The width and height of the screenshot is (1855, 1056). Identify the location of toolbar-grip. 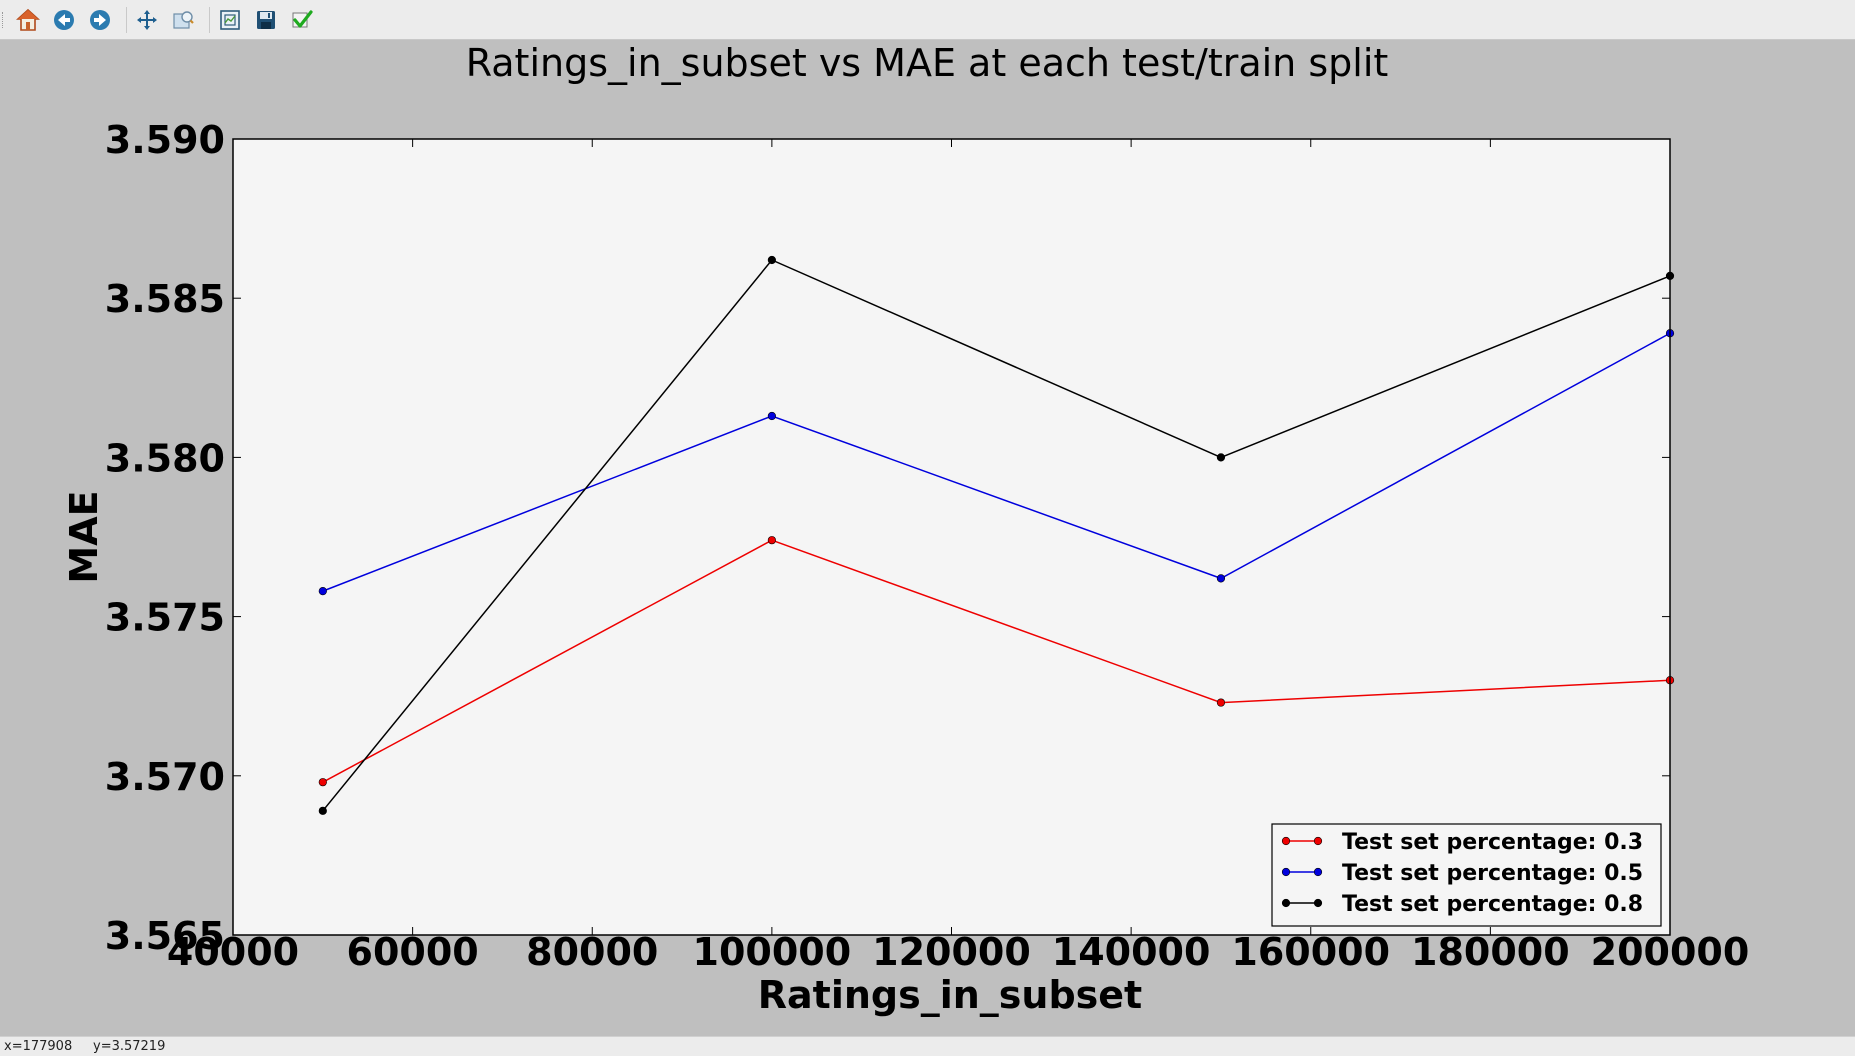
(4, 20).